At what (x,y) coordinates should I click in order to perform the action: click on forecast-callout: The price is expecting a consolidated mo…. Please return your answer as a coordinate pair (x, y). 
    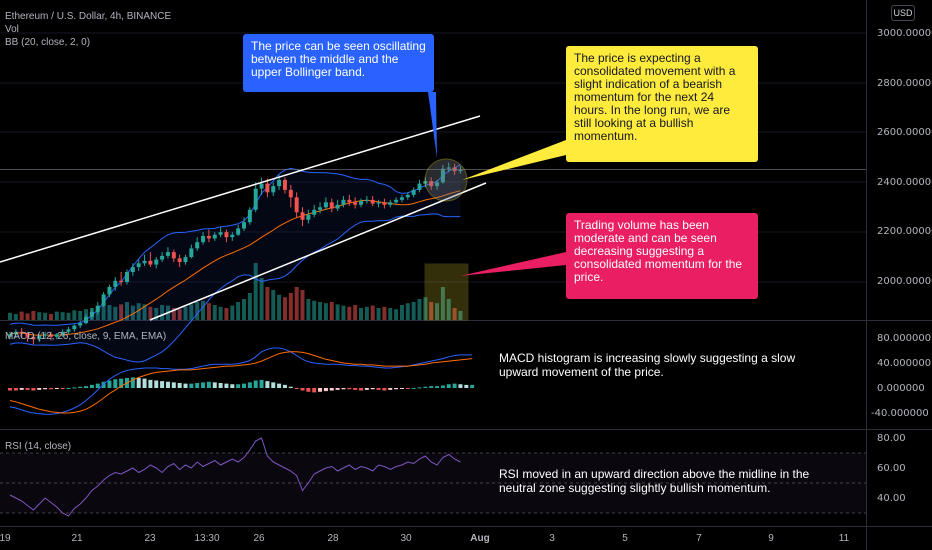
    Looking at the image, I should click on (662, 104).